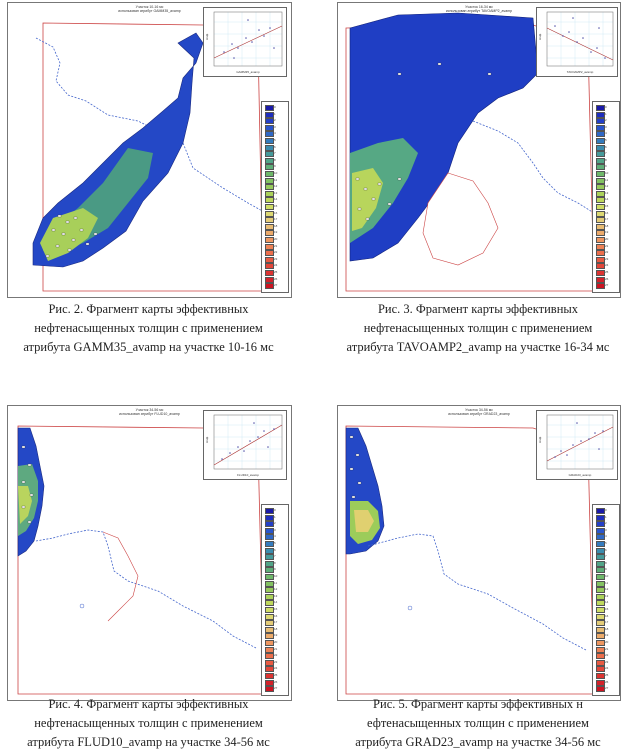 This screenshot has width=623, height=752. Describe the element at coordinates (120, 576) in the screenshot. I see `boundary-inner` at that location.